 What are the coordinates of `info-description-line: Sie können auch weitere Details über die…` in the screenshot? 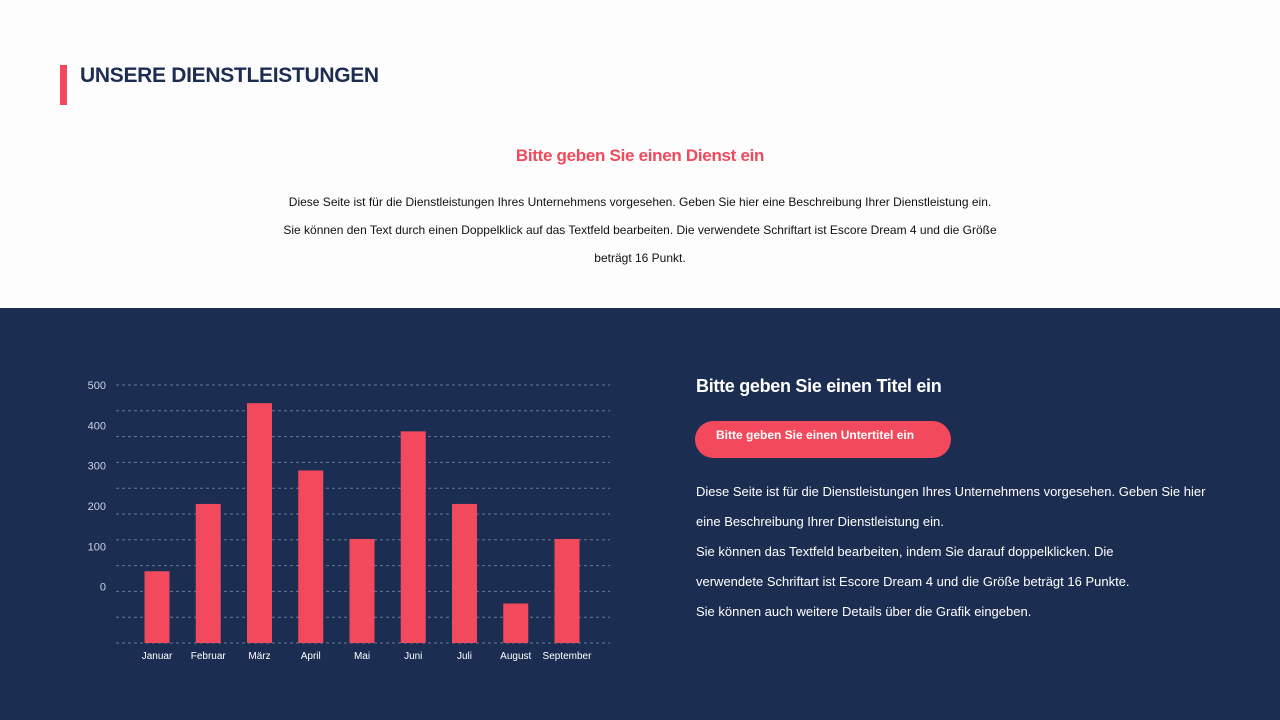 It's located at (864, 611).